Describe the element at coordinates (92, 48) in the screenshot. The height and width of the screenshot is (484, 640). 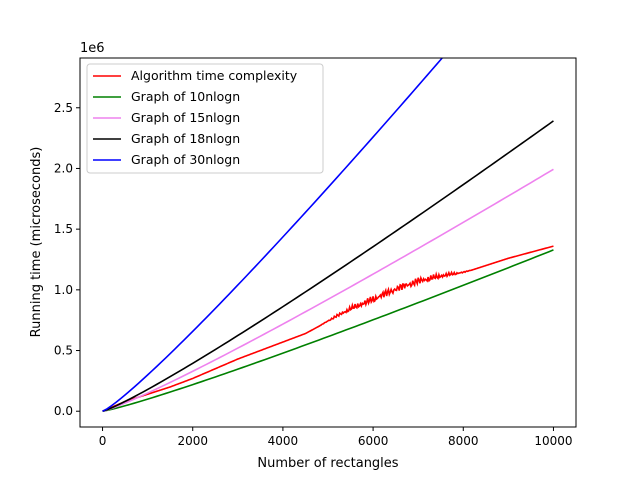
I see `y-offset-label: 1e6` at that location.